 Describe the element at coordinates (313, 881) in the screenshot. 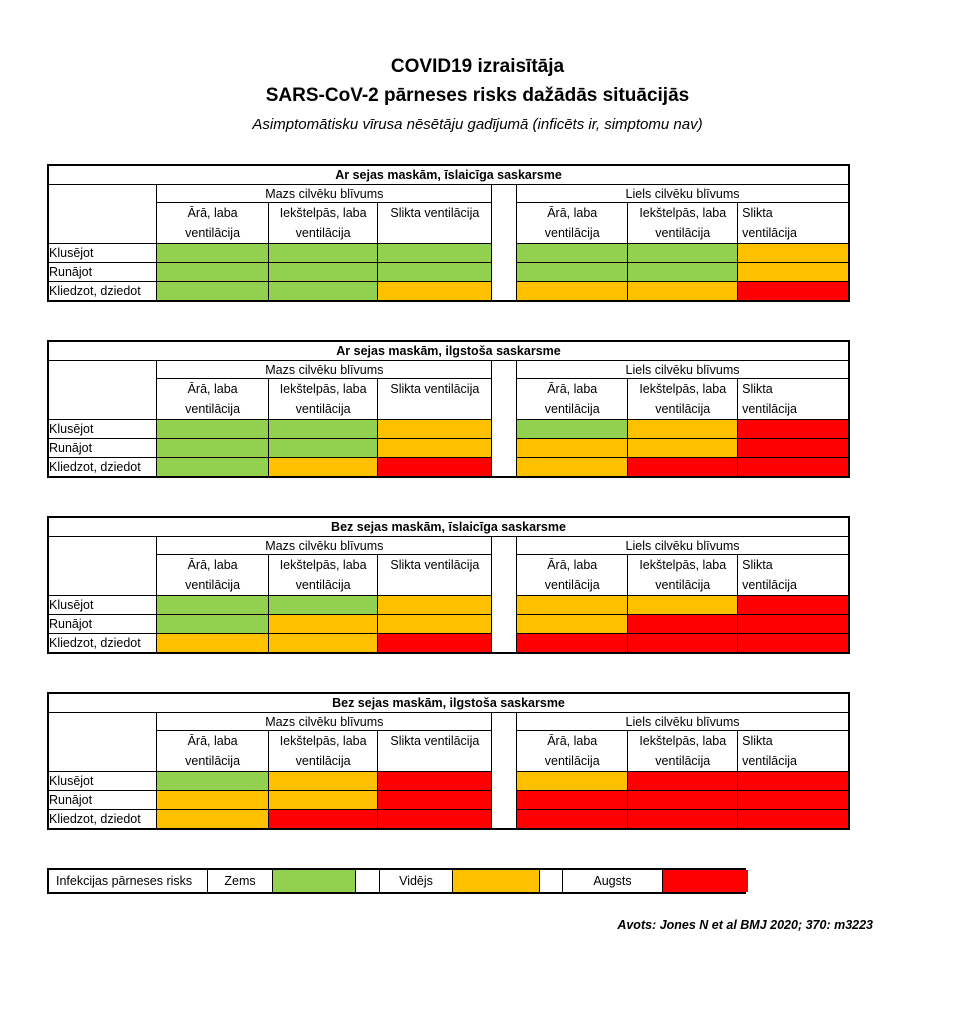

I see `legend-swatch-low` at that location.